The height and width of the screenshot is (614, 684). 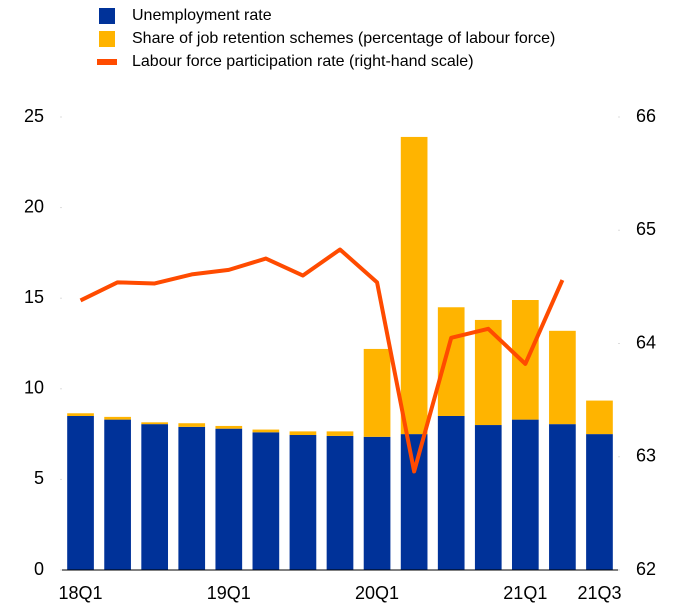 What do you see at coordinates (646, 229) in the screenshot?
I see `y2-tick-label: 65` at bounding box center [646, 229].